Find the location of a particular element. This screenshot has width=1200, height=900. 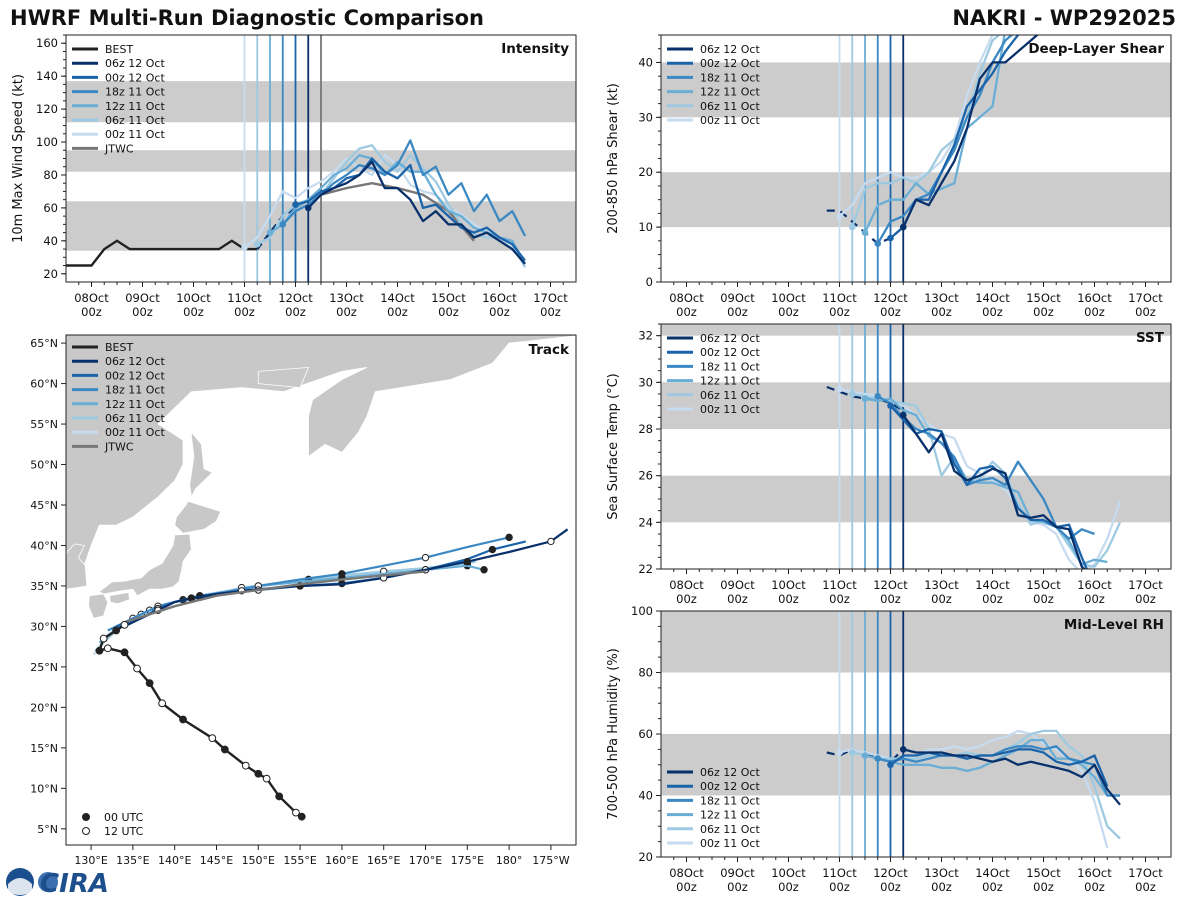

lon-tick-label: 170°E is located at coordinates (425, 860).